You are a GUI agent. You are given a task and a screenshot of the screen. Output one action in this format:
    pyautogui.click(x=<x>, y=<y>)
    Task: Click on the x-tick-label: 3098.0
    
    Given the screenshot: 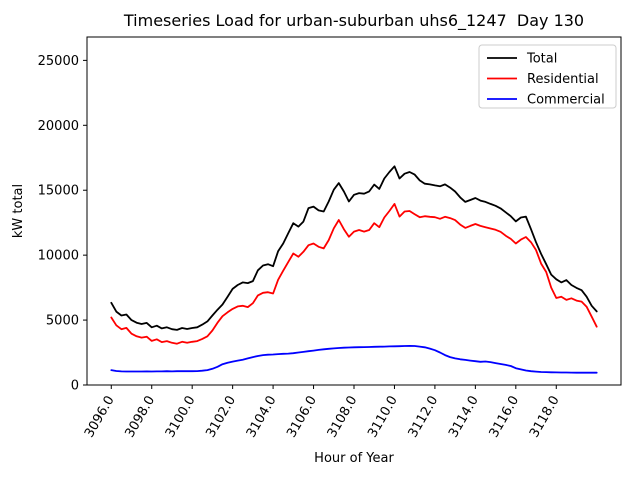 What is the action you would take?
    pyautogui.click(x=140, y=417)
    